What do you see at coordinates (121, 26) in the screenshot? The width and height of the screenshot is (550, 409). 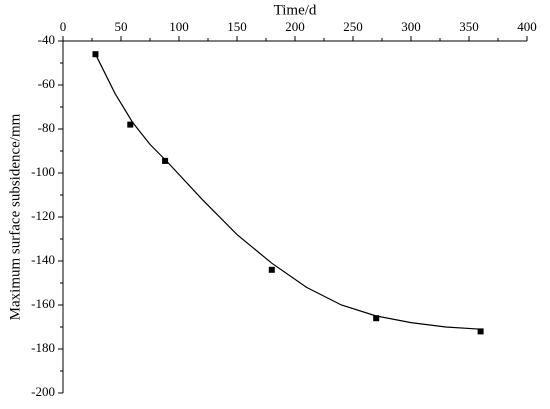 I see `x-tick-label: 50` at bounding box center [121, 26].